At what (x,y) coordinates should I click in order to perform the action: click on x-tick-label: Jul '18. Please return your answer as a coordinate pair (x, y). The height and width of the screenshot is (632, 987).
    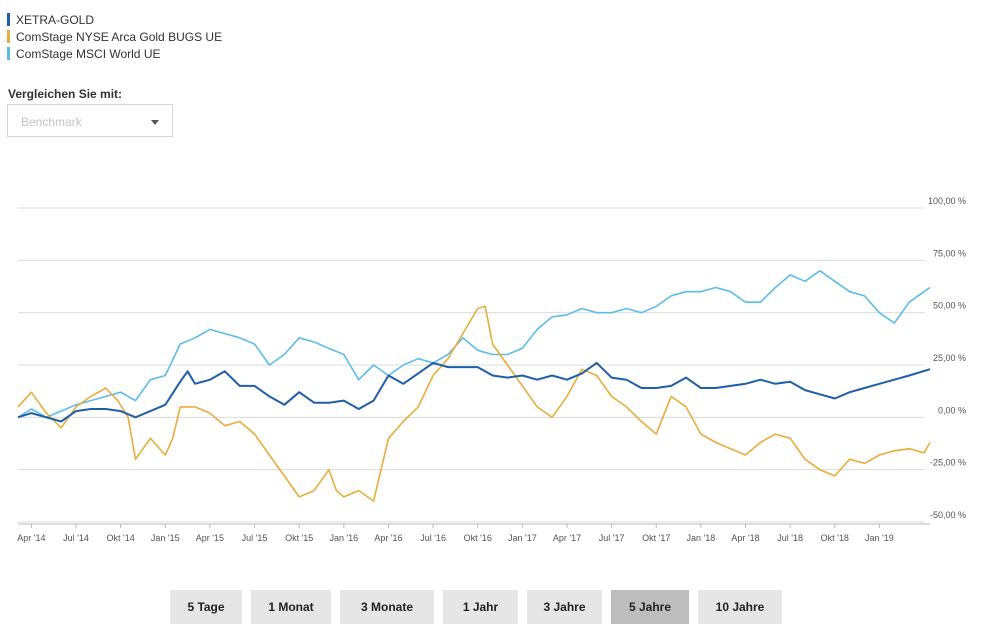
    Looking at the image, I should click on (790, 538).